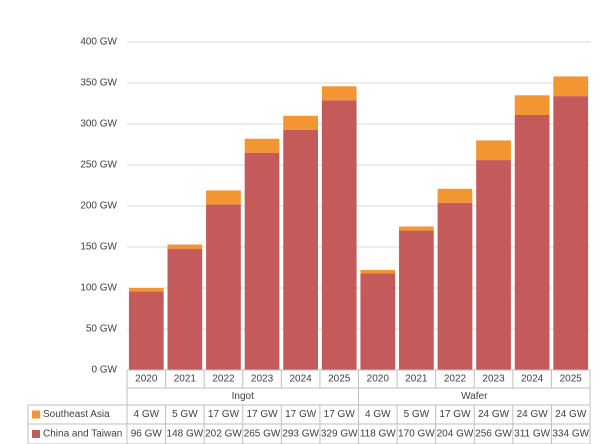 The width and height of the screenshot is (605, 444). I want to click on data-label: 334 GW, so click(570, 434).